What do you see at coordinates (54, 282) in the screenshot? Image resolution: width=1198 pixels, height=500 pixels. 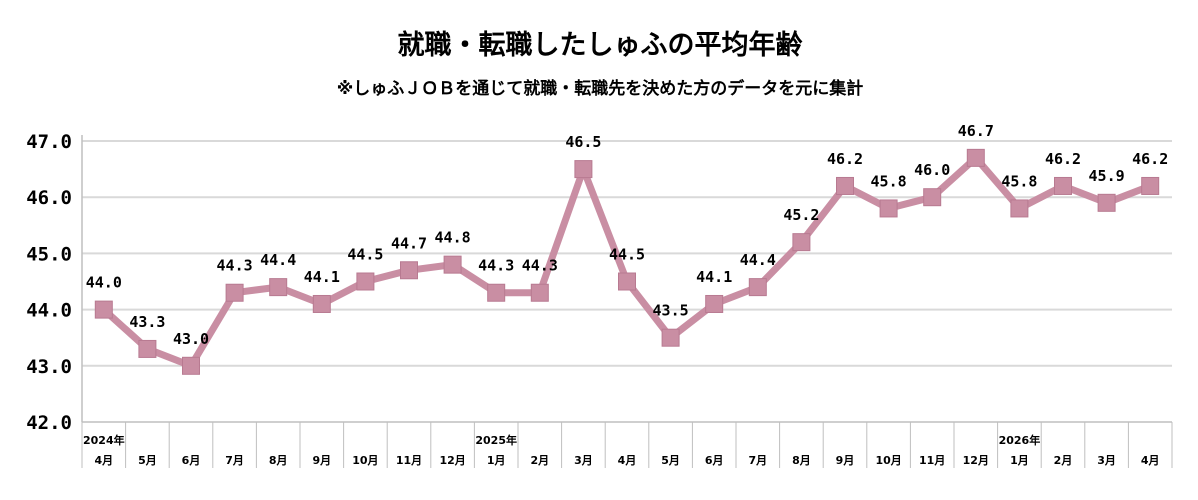 I see `y-axis: 42.0 43.0 44.0 45.0 46.0 47.0` at bounding box center [54, 282].